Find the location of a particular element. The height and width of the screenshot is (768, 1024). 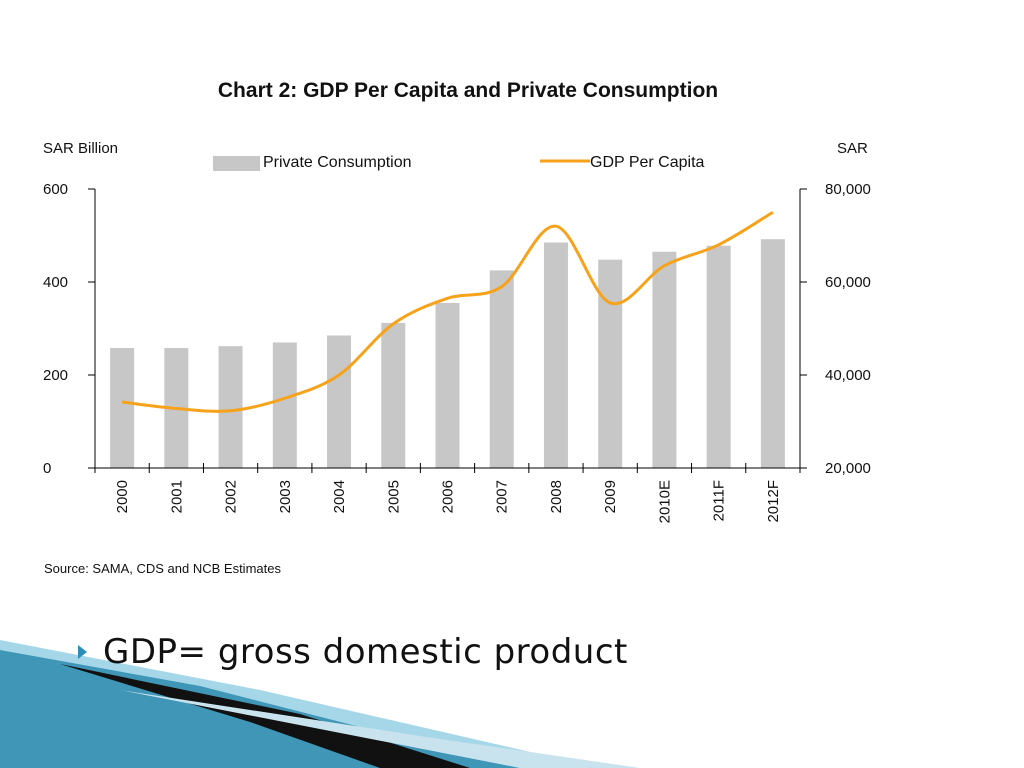

left-tick-label: 200 is located at coordinates (55, 375).